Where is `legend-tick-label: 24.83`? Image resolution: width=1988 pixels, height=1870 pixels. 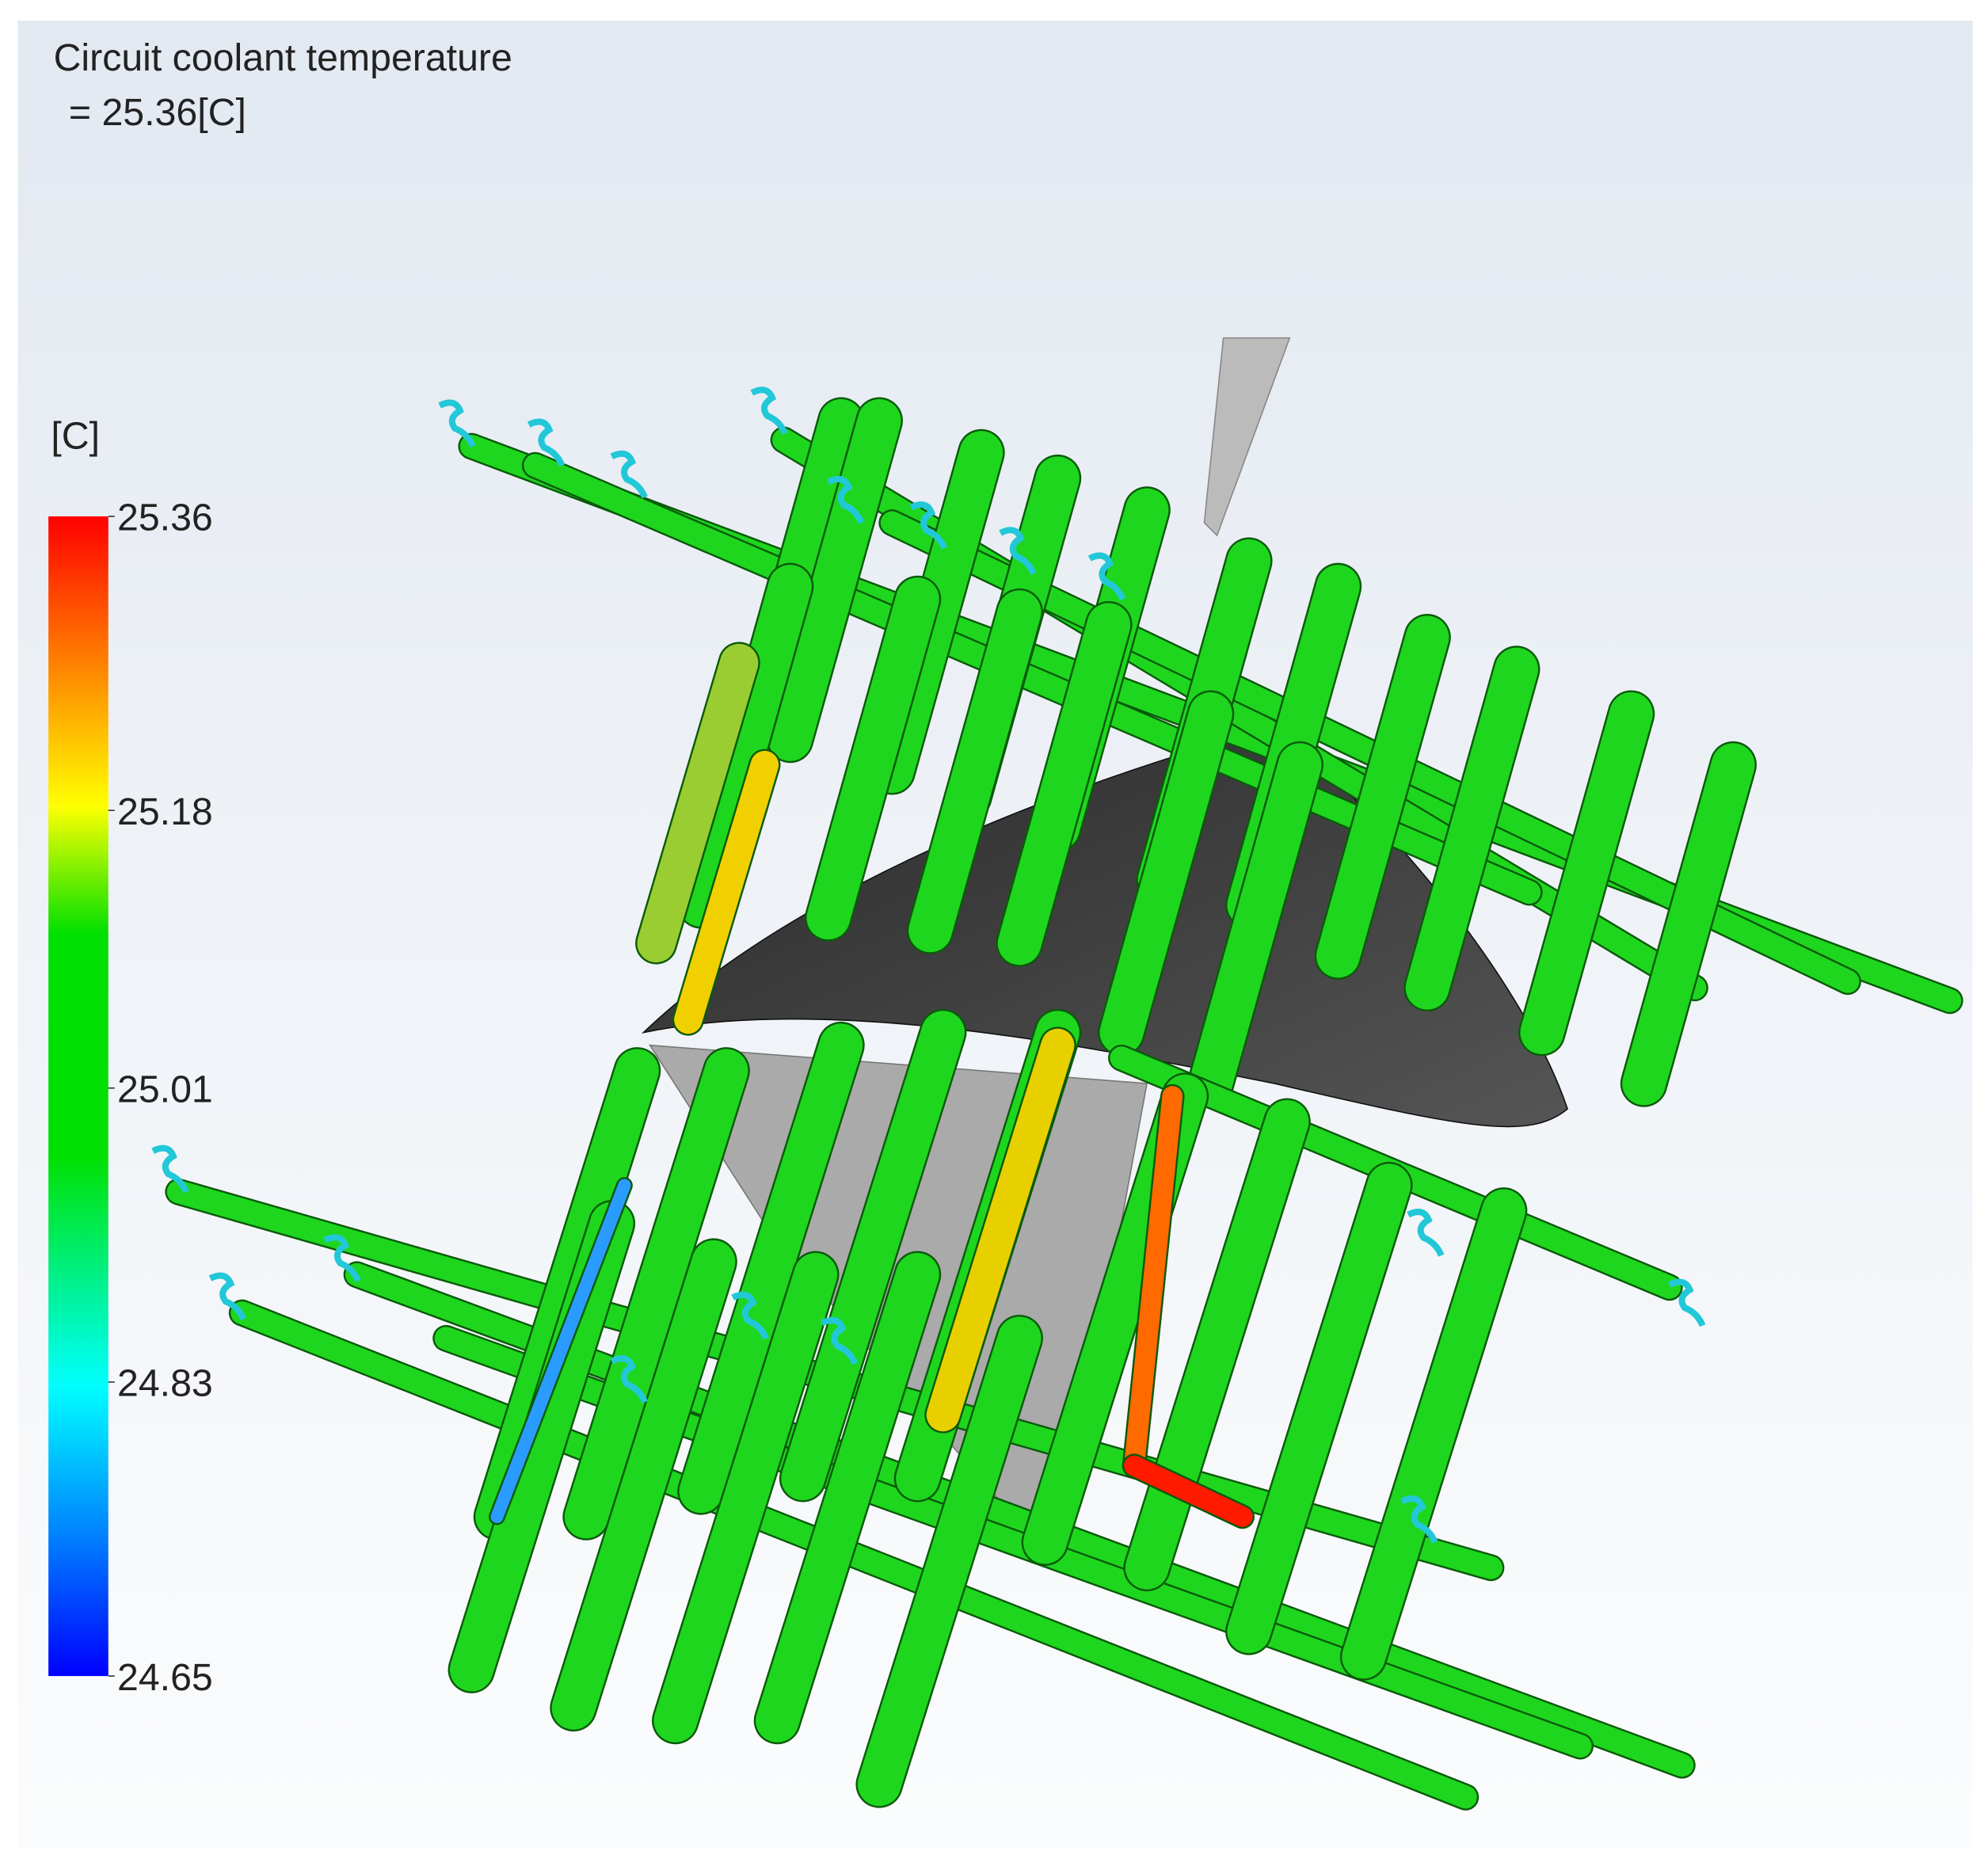 legend-tick-label: 24.83 is located at coordinates (165, 1383).